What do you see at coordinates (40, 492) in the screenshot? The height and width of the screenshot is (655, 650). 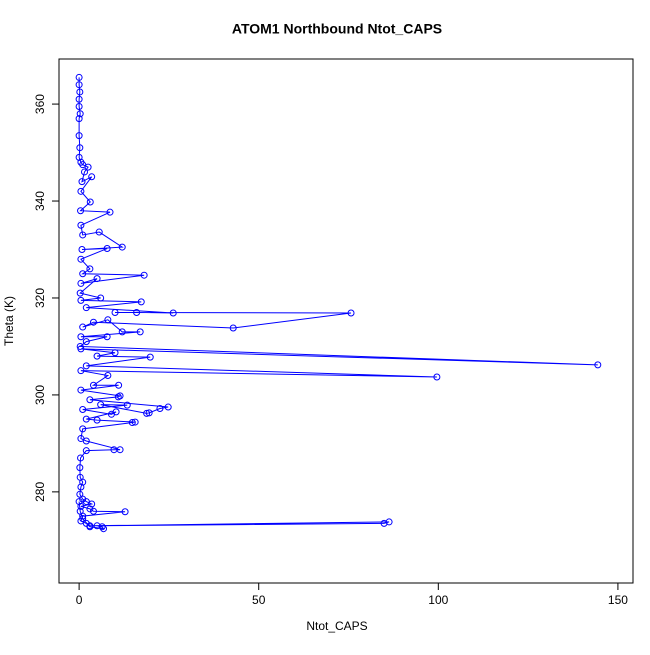 I see `y-tick-label: 280` at bounding box center [40, 492].